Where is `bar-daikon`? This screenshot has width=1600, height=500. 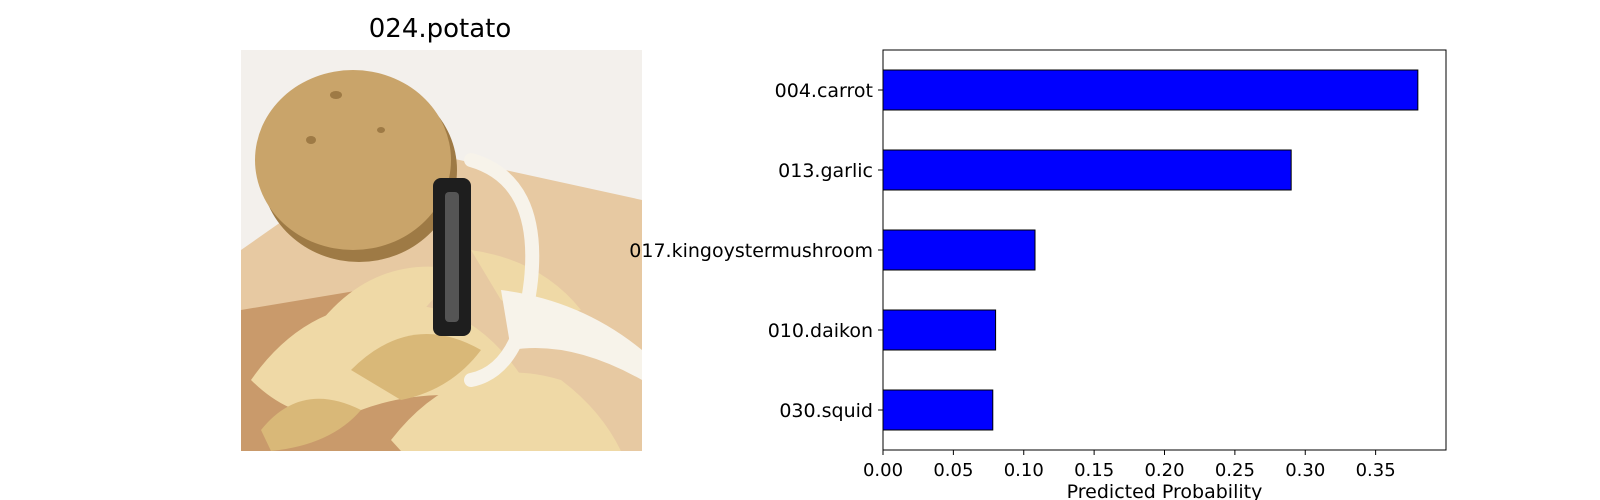 bar-daikon is located at coordinates (939, 330).